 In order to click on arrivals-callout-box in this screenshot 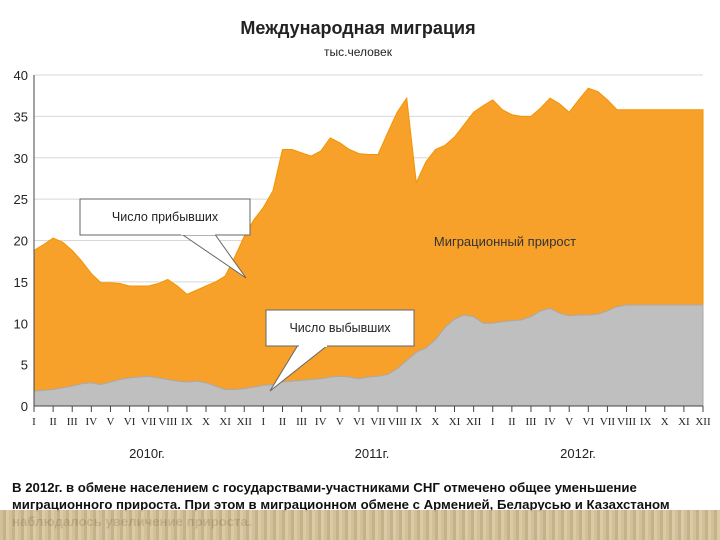, I will do `click(165, 217)`.